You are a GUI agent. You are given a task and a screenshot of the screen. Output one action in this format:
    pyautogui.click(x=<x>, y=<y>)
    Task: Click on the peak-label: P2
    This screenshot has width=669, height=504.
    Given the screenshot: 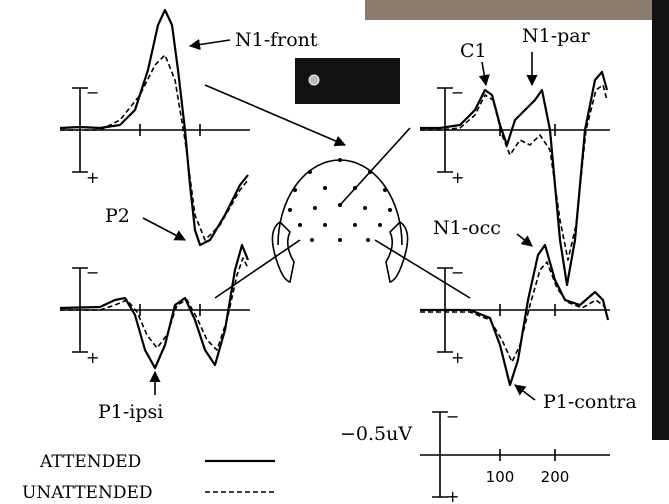 What is the action you would take?
    pyautogui.click(x=117, y=216)
    